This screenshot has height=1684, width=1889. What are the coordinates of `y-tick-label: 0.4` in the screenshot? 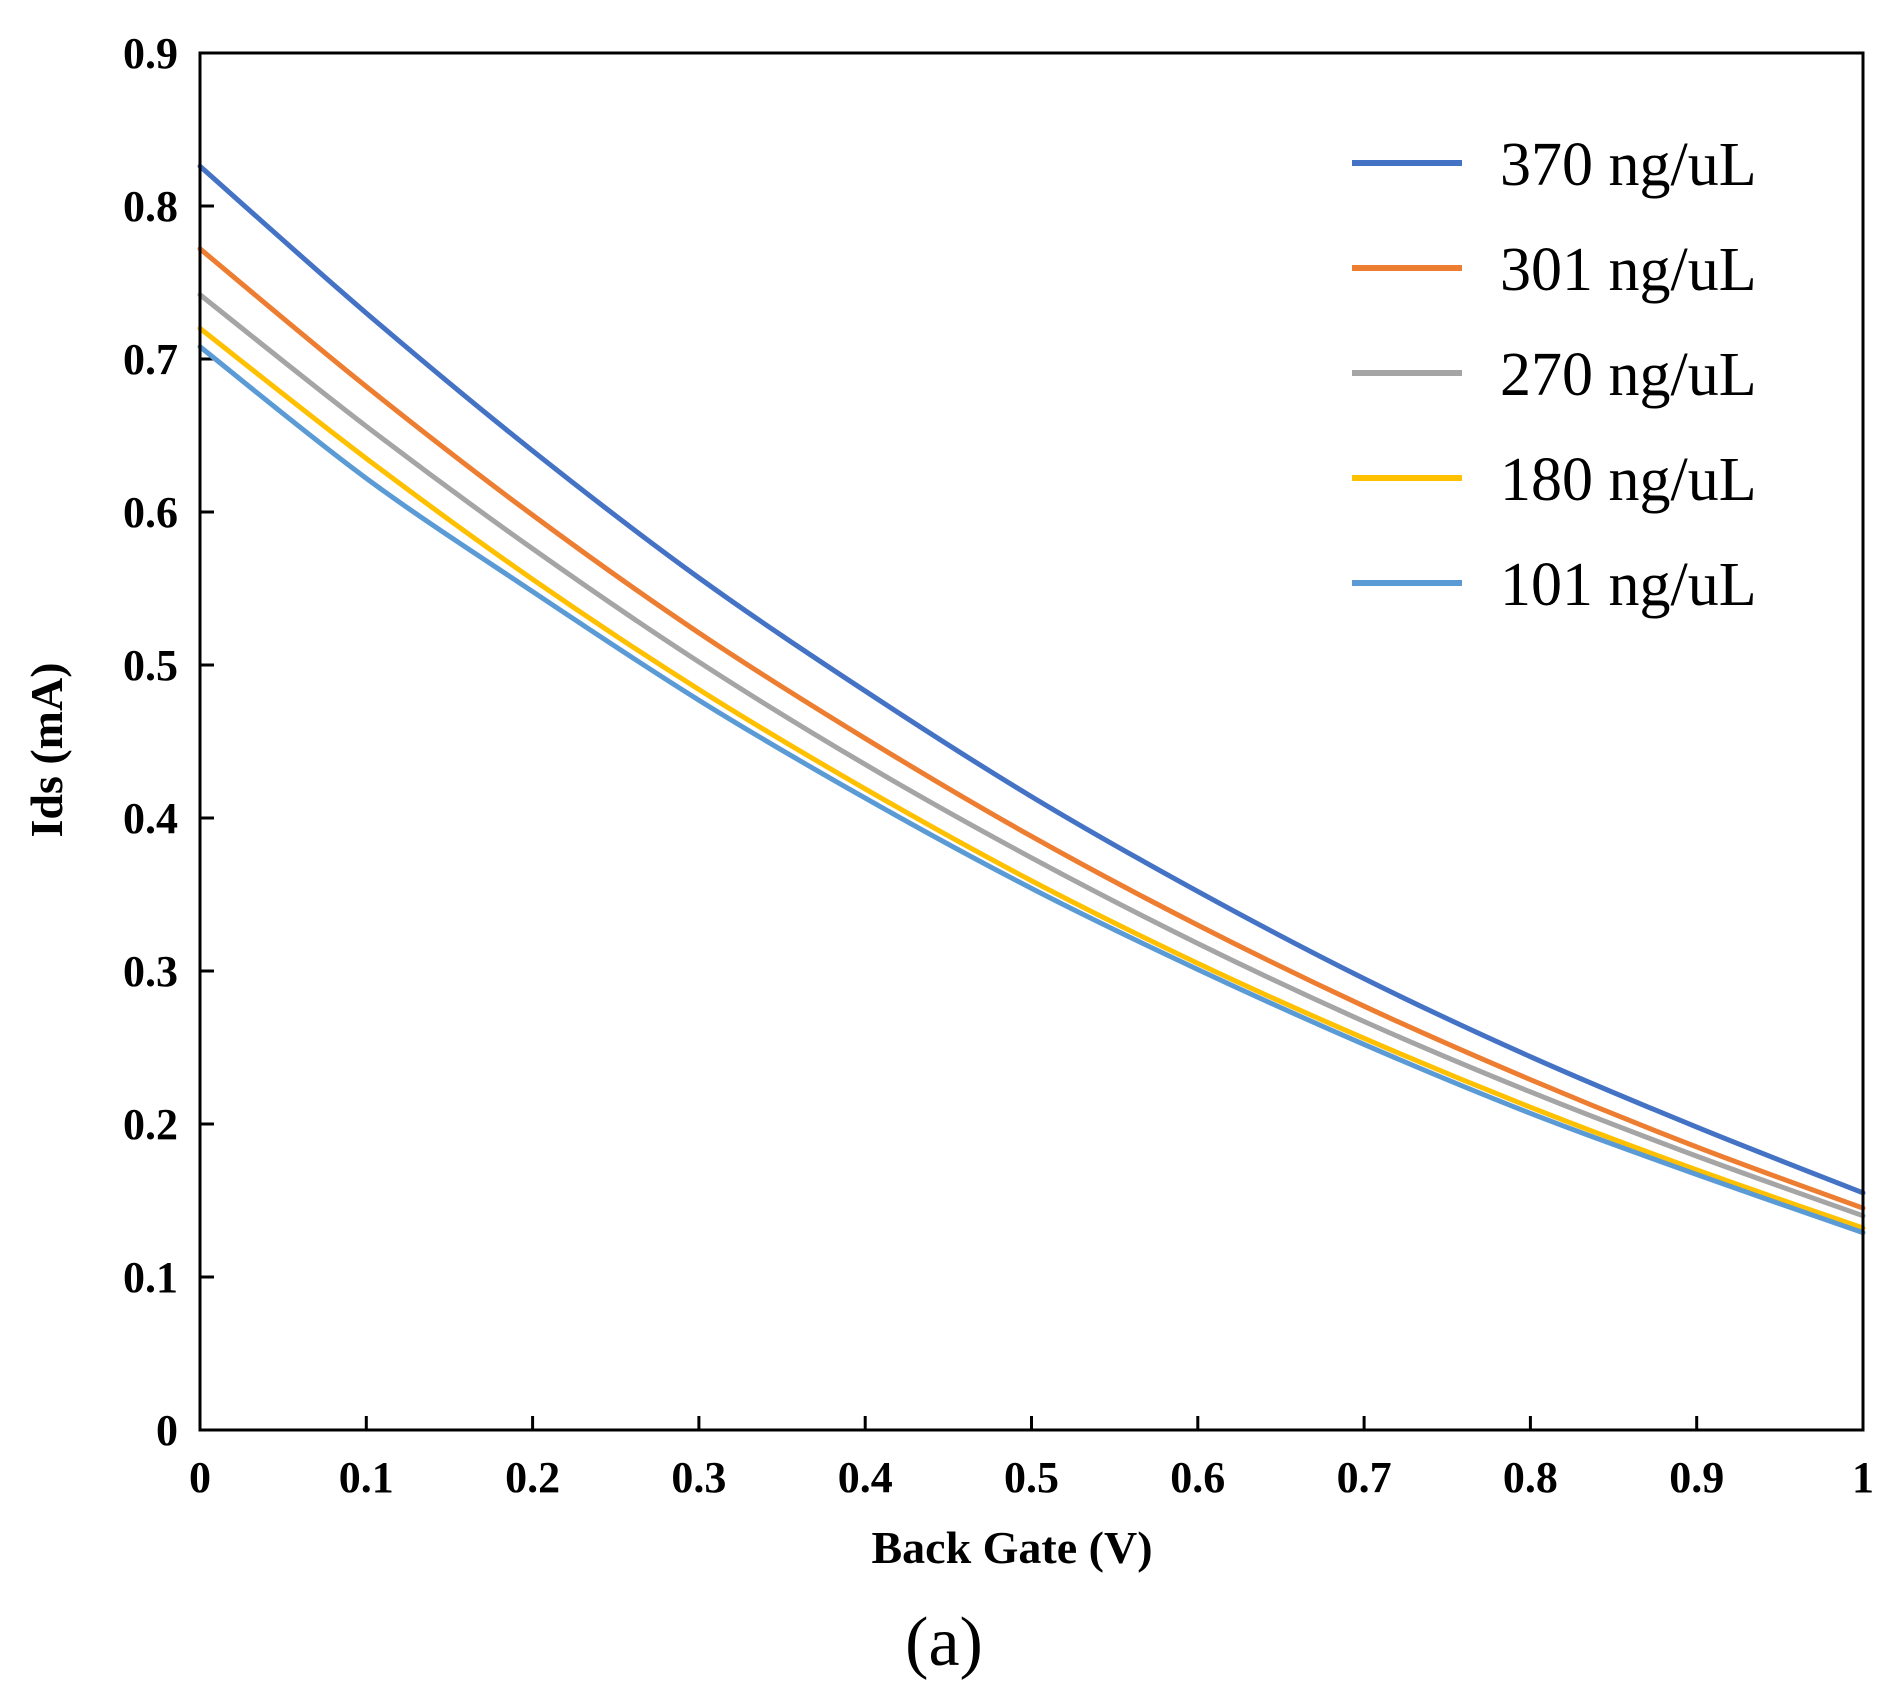 It's located at (150, 818).